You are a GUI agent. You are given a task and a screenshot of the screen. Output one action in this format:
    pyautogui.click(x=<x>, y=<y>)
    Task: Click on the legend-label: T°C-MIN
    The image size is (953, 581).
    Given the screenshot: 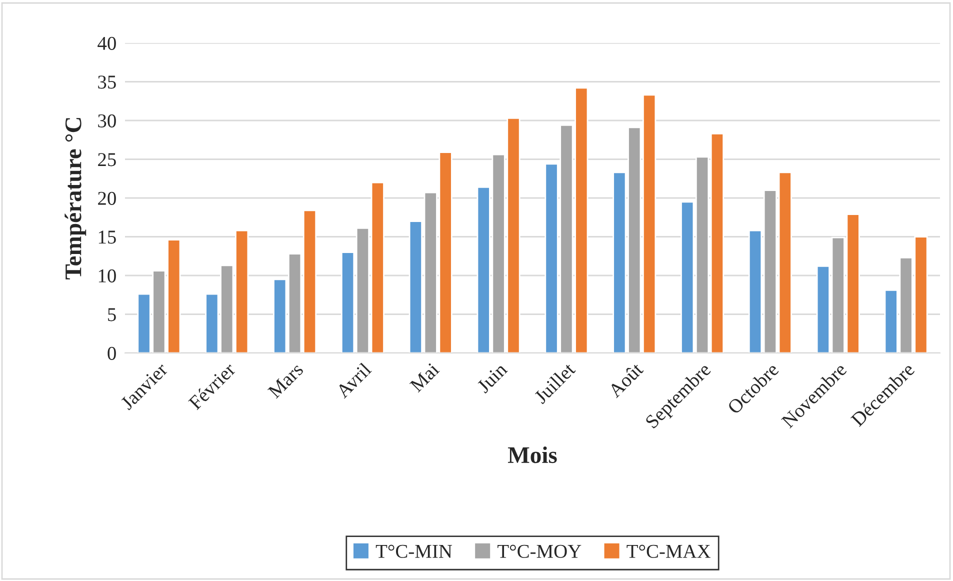 What is the action you would take?
    pyautogui.click(x=414, y=551)
    